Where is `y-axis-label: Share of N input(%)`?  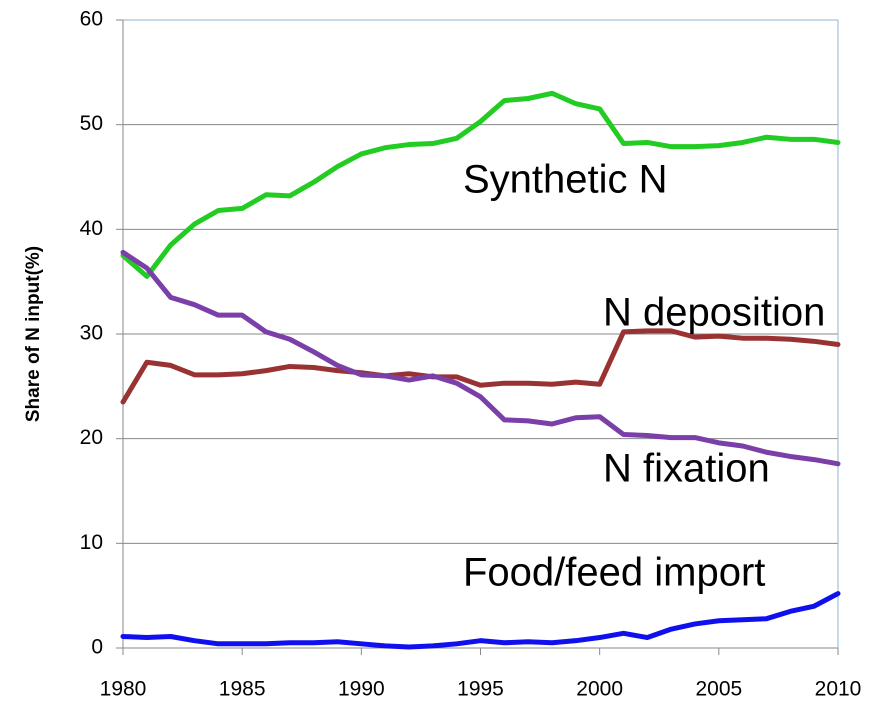 y-axis-label: Share of N input(%) is located at coordinates (33, 334).